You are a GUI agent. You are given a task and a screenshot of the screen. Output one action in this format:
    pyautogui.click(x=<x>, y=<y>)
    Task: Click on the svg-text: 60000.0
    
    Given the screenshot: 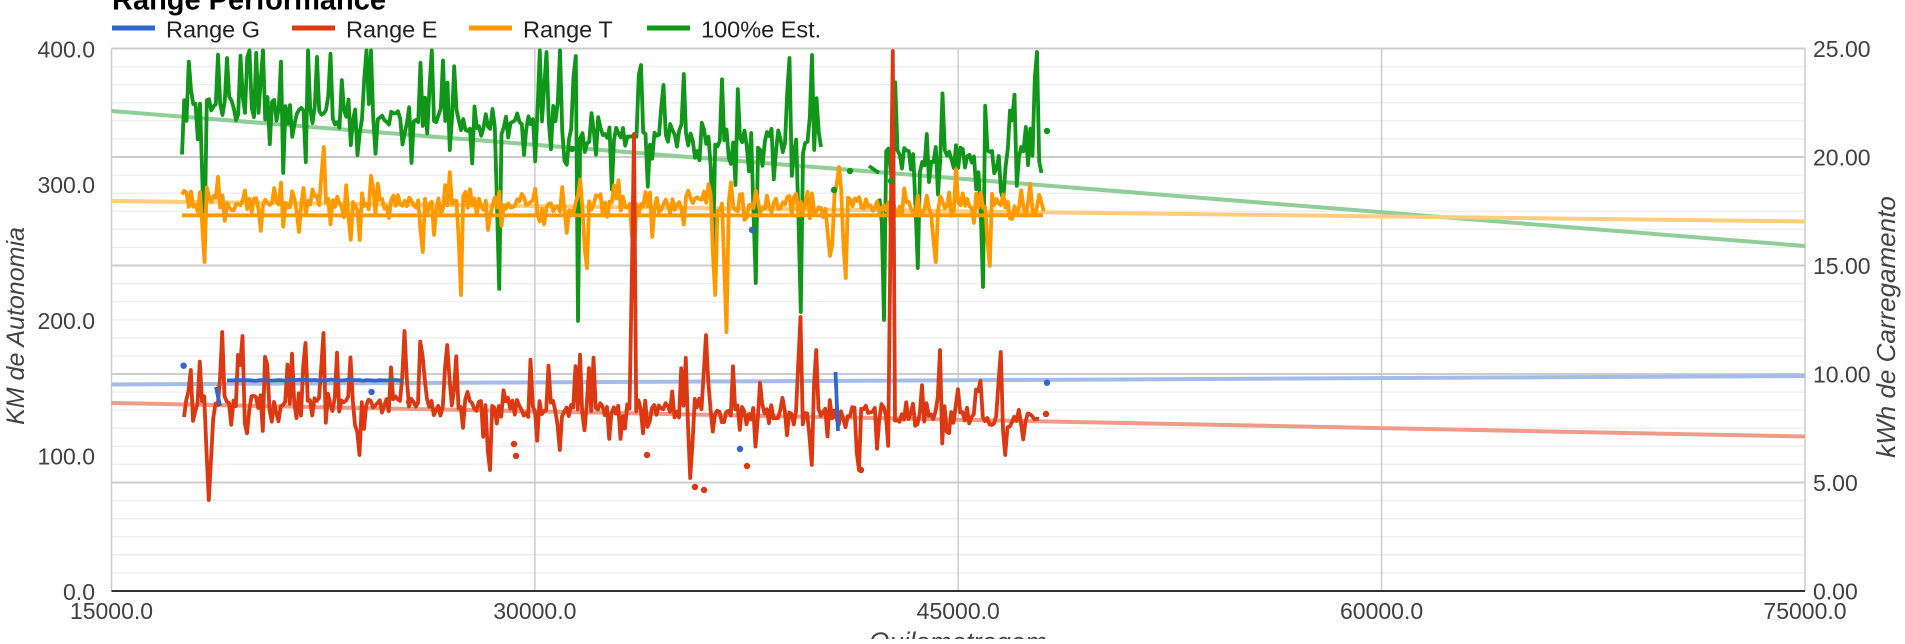 What is the action you would take?
    pyautogui.click(x=1381, y=611)
    